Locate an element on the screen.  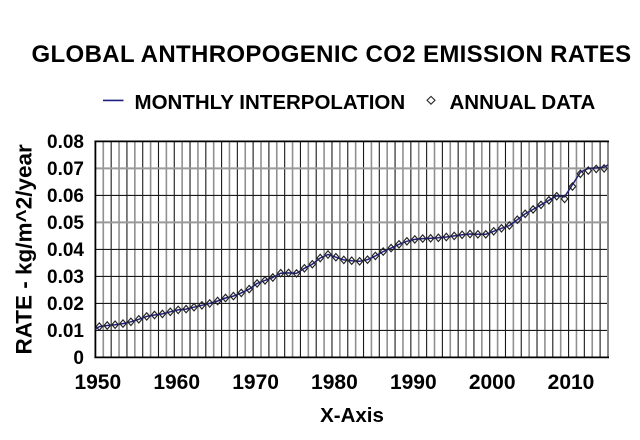
svg-text:GLOBAL ANTHROPOGENIC CO2 EMISS: GLOBAL ANTHROPOGENIC CO2 EMISSION RATES is located at coordinates (332, 54).